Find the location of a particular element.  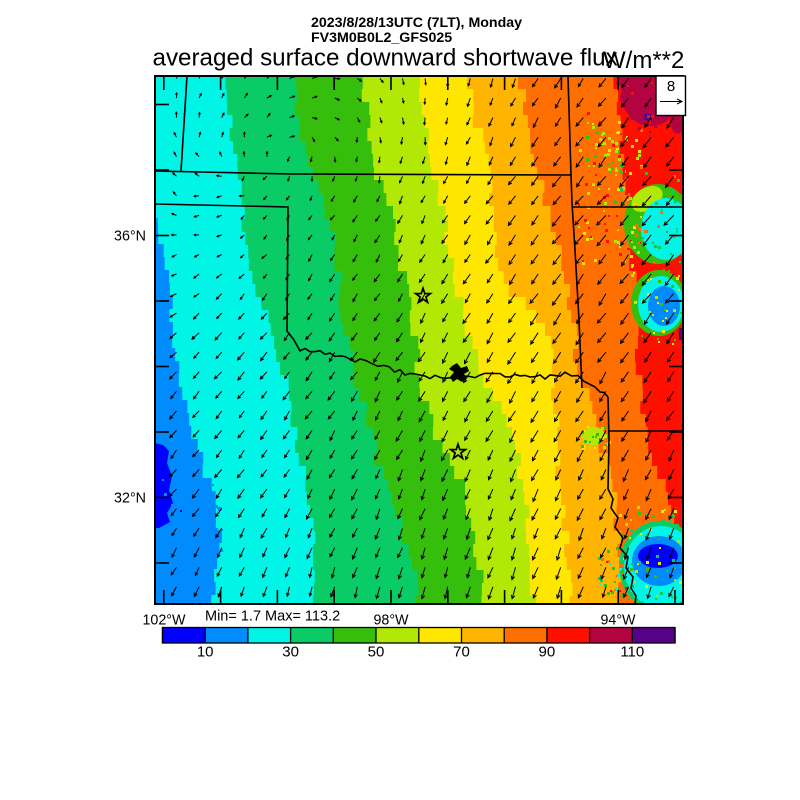

svg-text: 2023/8/28/13UTC (7LT), Monday is located at coordinates (416, 23).